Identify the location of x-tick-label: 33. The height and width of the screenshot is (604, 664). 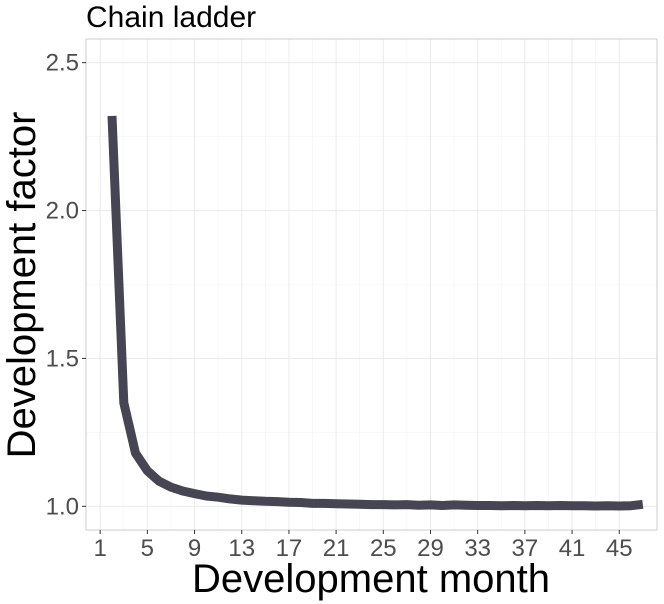
(477, 548).